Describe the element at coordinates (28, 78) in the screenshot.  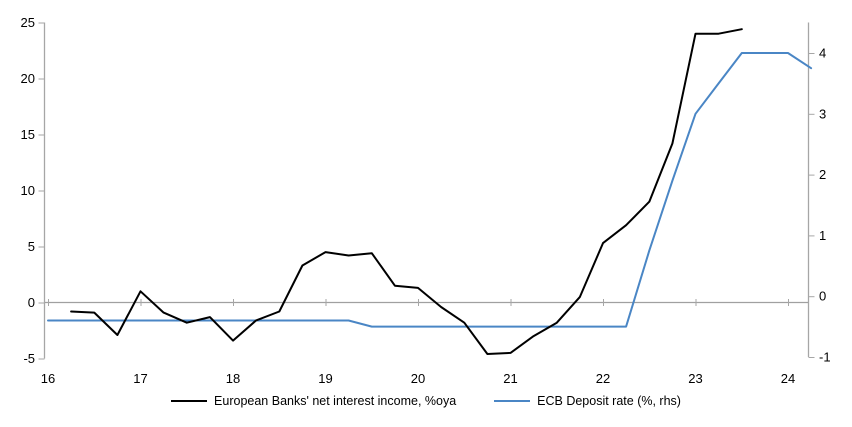
I see `left-axis-tick-label: 20` at that location.